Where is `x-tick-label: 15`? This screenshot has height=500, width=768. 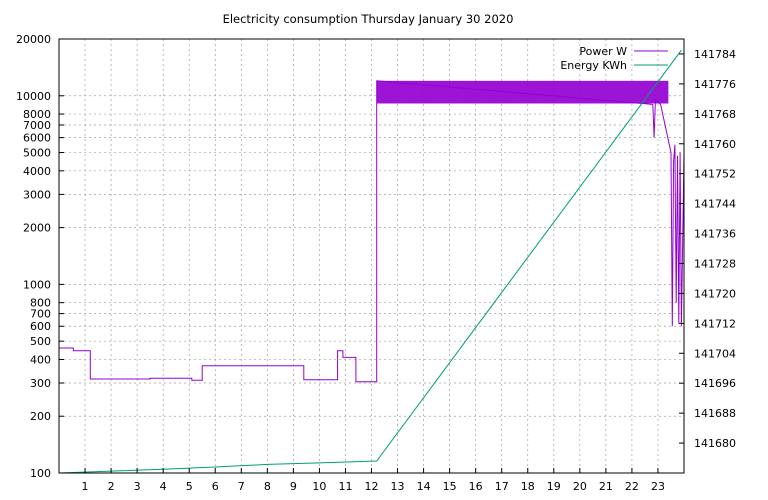 x-tick-label: 15 is located at coordinates (450, 486).